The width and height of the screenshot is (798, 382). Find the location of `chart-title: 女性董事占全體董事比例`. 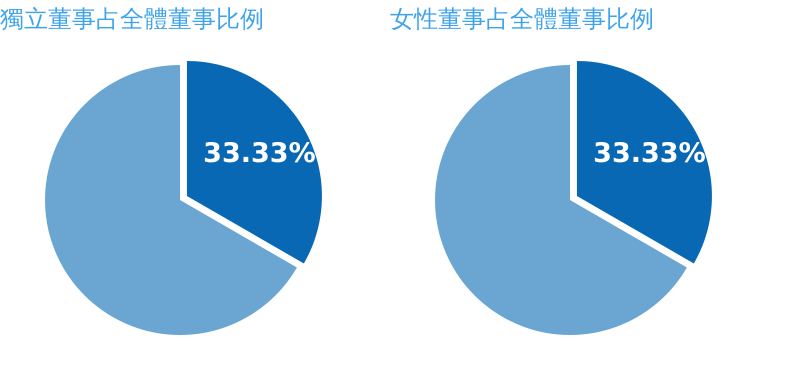

chart-title: 女性董事占全體董事比例 is located at coordinates (522, 19).